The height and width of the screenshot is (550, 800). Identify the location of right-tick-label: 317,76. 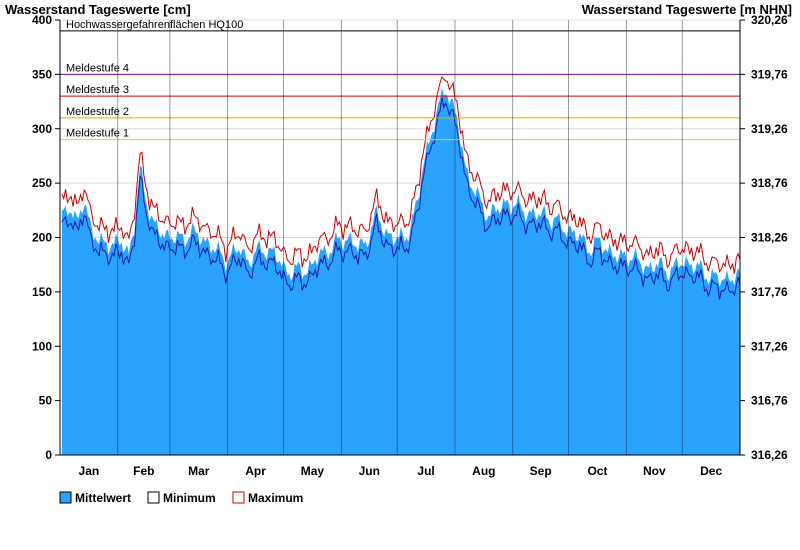
(769, 292).